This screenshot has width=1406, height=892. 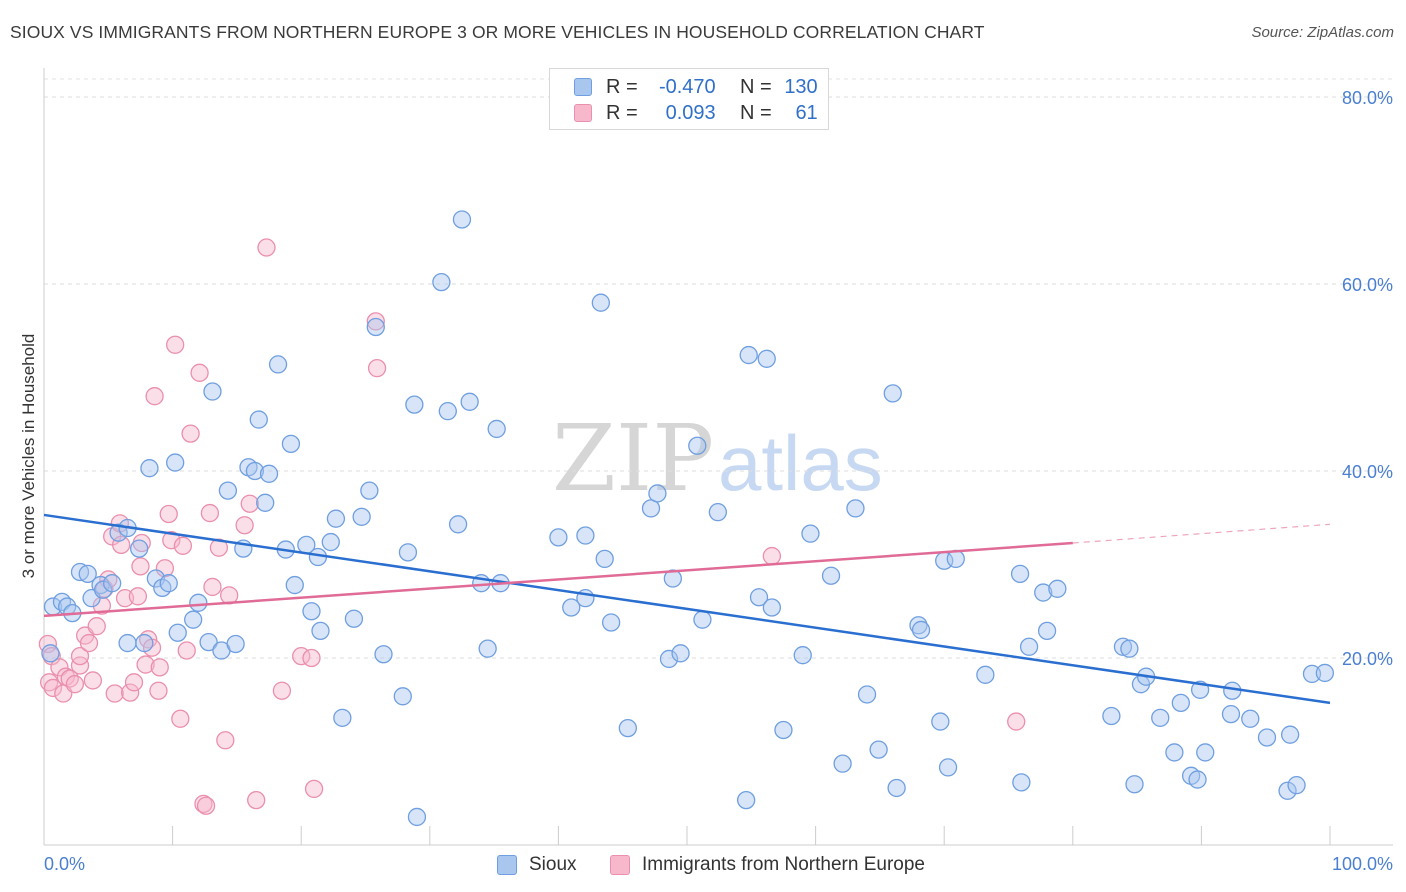 I want to click on y-tick-label: 20.0%, so click(x=1367, y=659).